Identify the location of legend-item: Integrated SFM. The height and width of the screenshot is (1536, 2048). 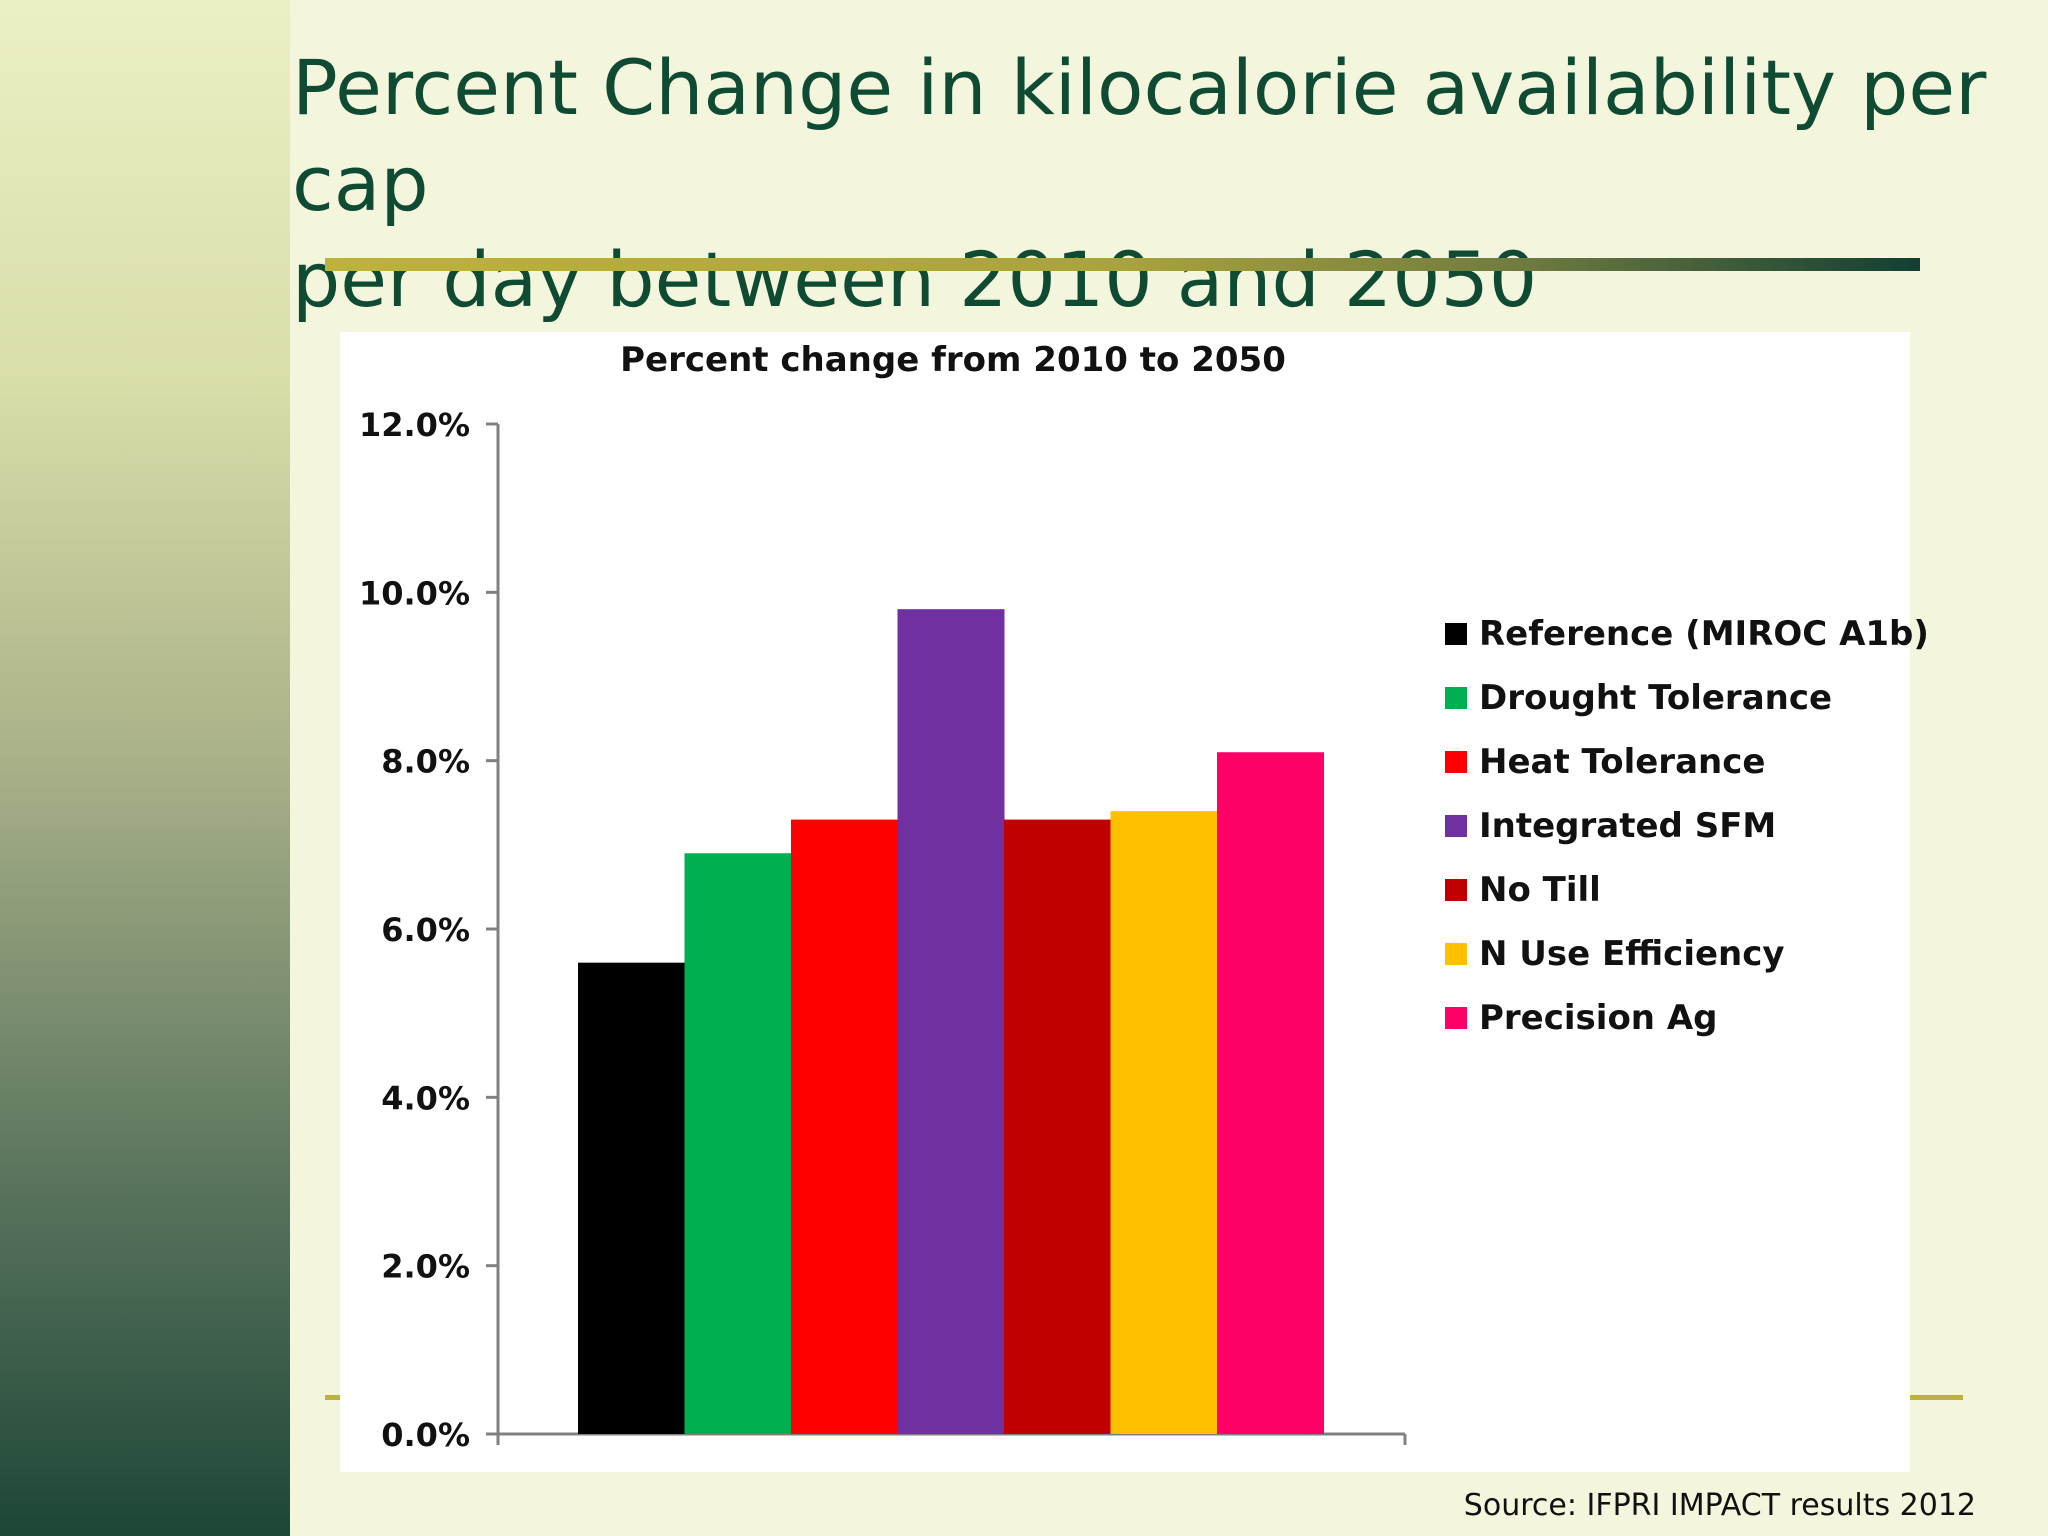
(1687, 826).